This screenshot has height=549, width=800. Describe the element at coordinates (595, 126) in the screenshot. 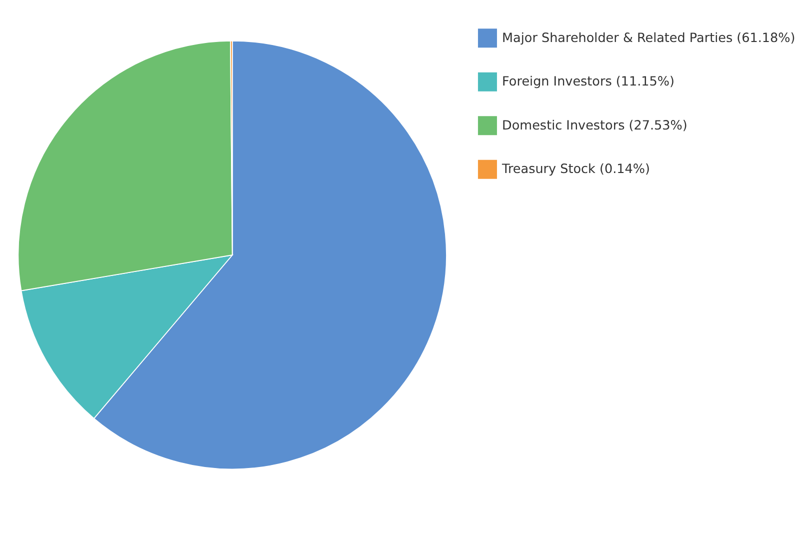

I see `legend-label: Domestic Investors (27.53%)` at that location.